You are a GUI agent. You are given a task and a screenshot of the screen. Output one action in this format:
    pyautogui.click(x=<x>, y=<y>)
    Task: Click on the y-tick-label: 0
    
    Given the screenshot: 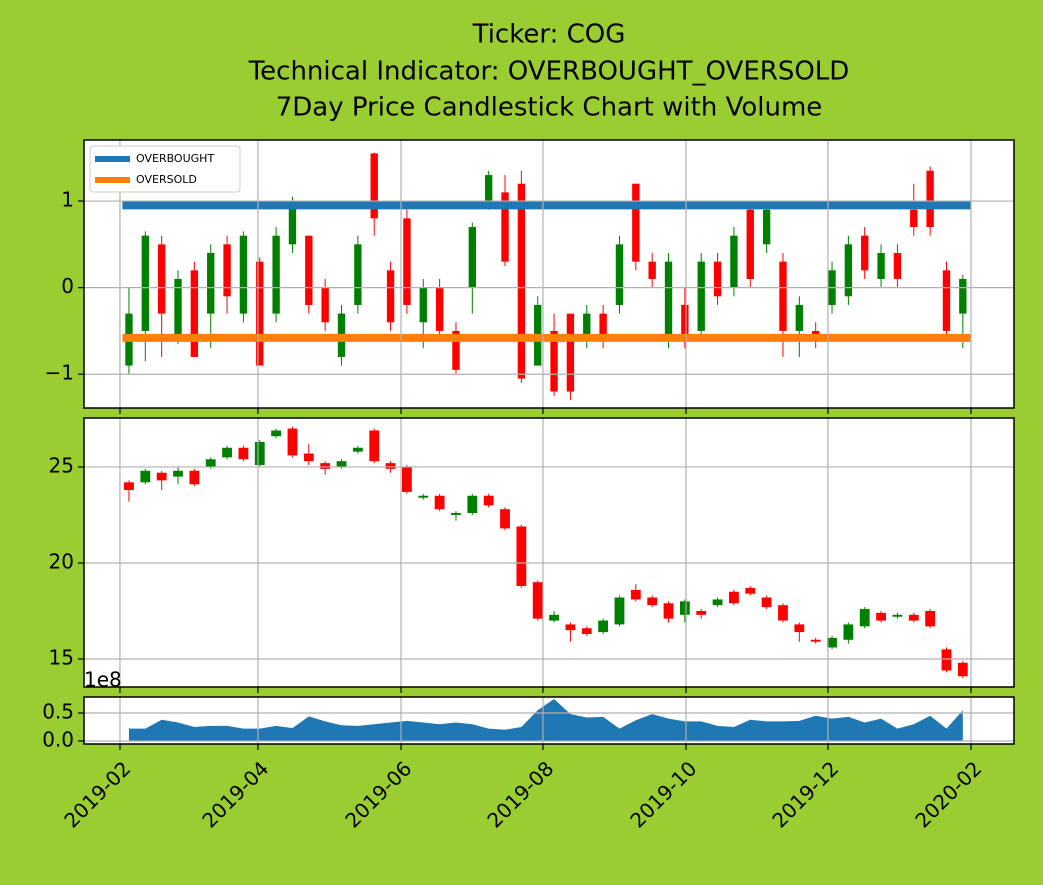 What is the action you would take?
    pyautogui.click(x=67, y=286)
    